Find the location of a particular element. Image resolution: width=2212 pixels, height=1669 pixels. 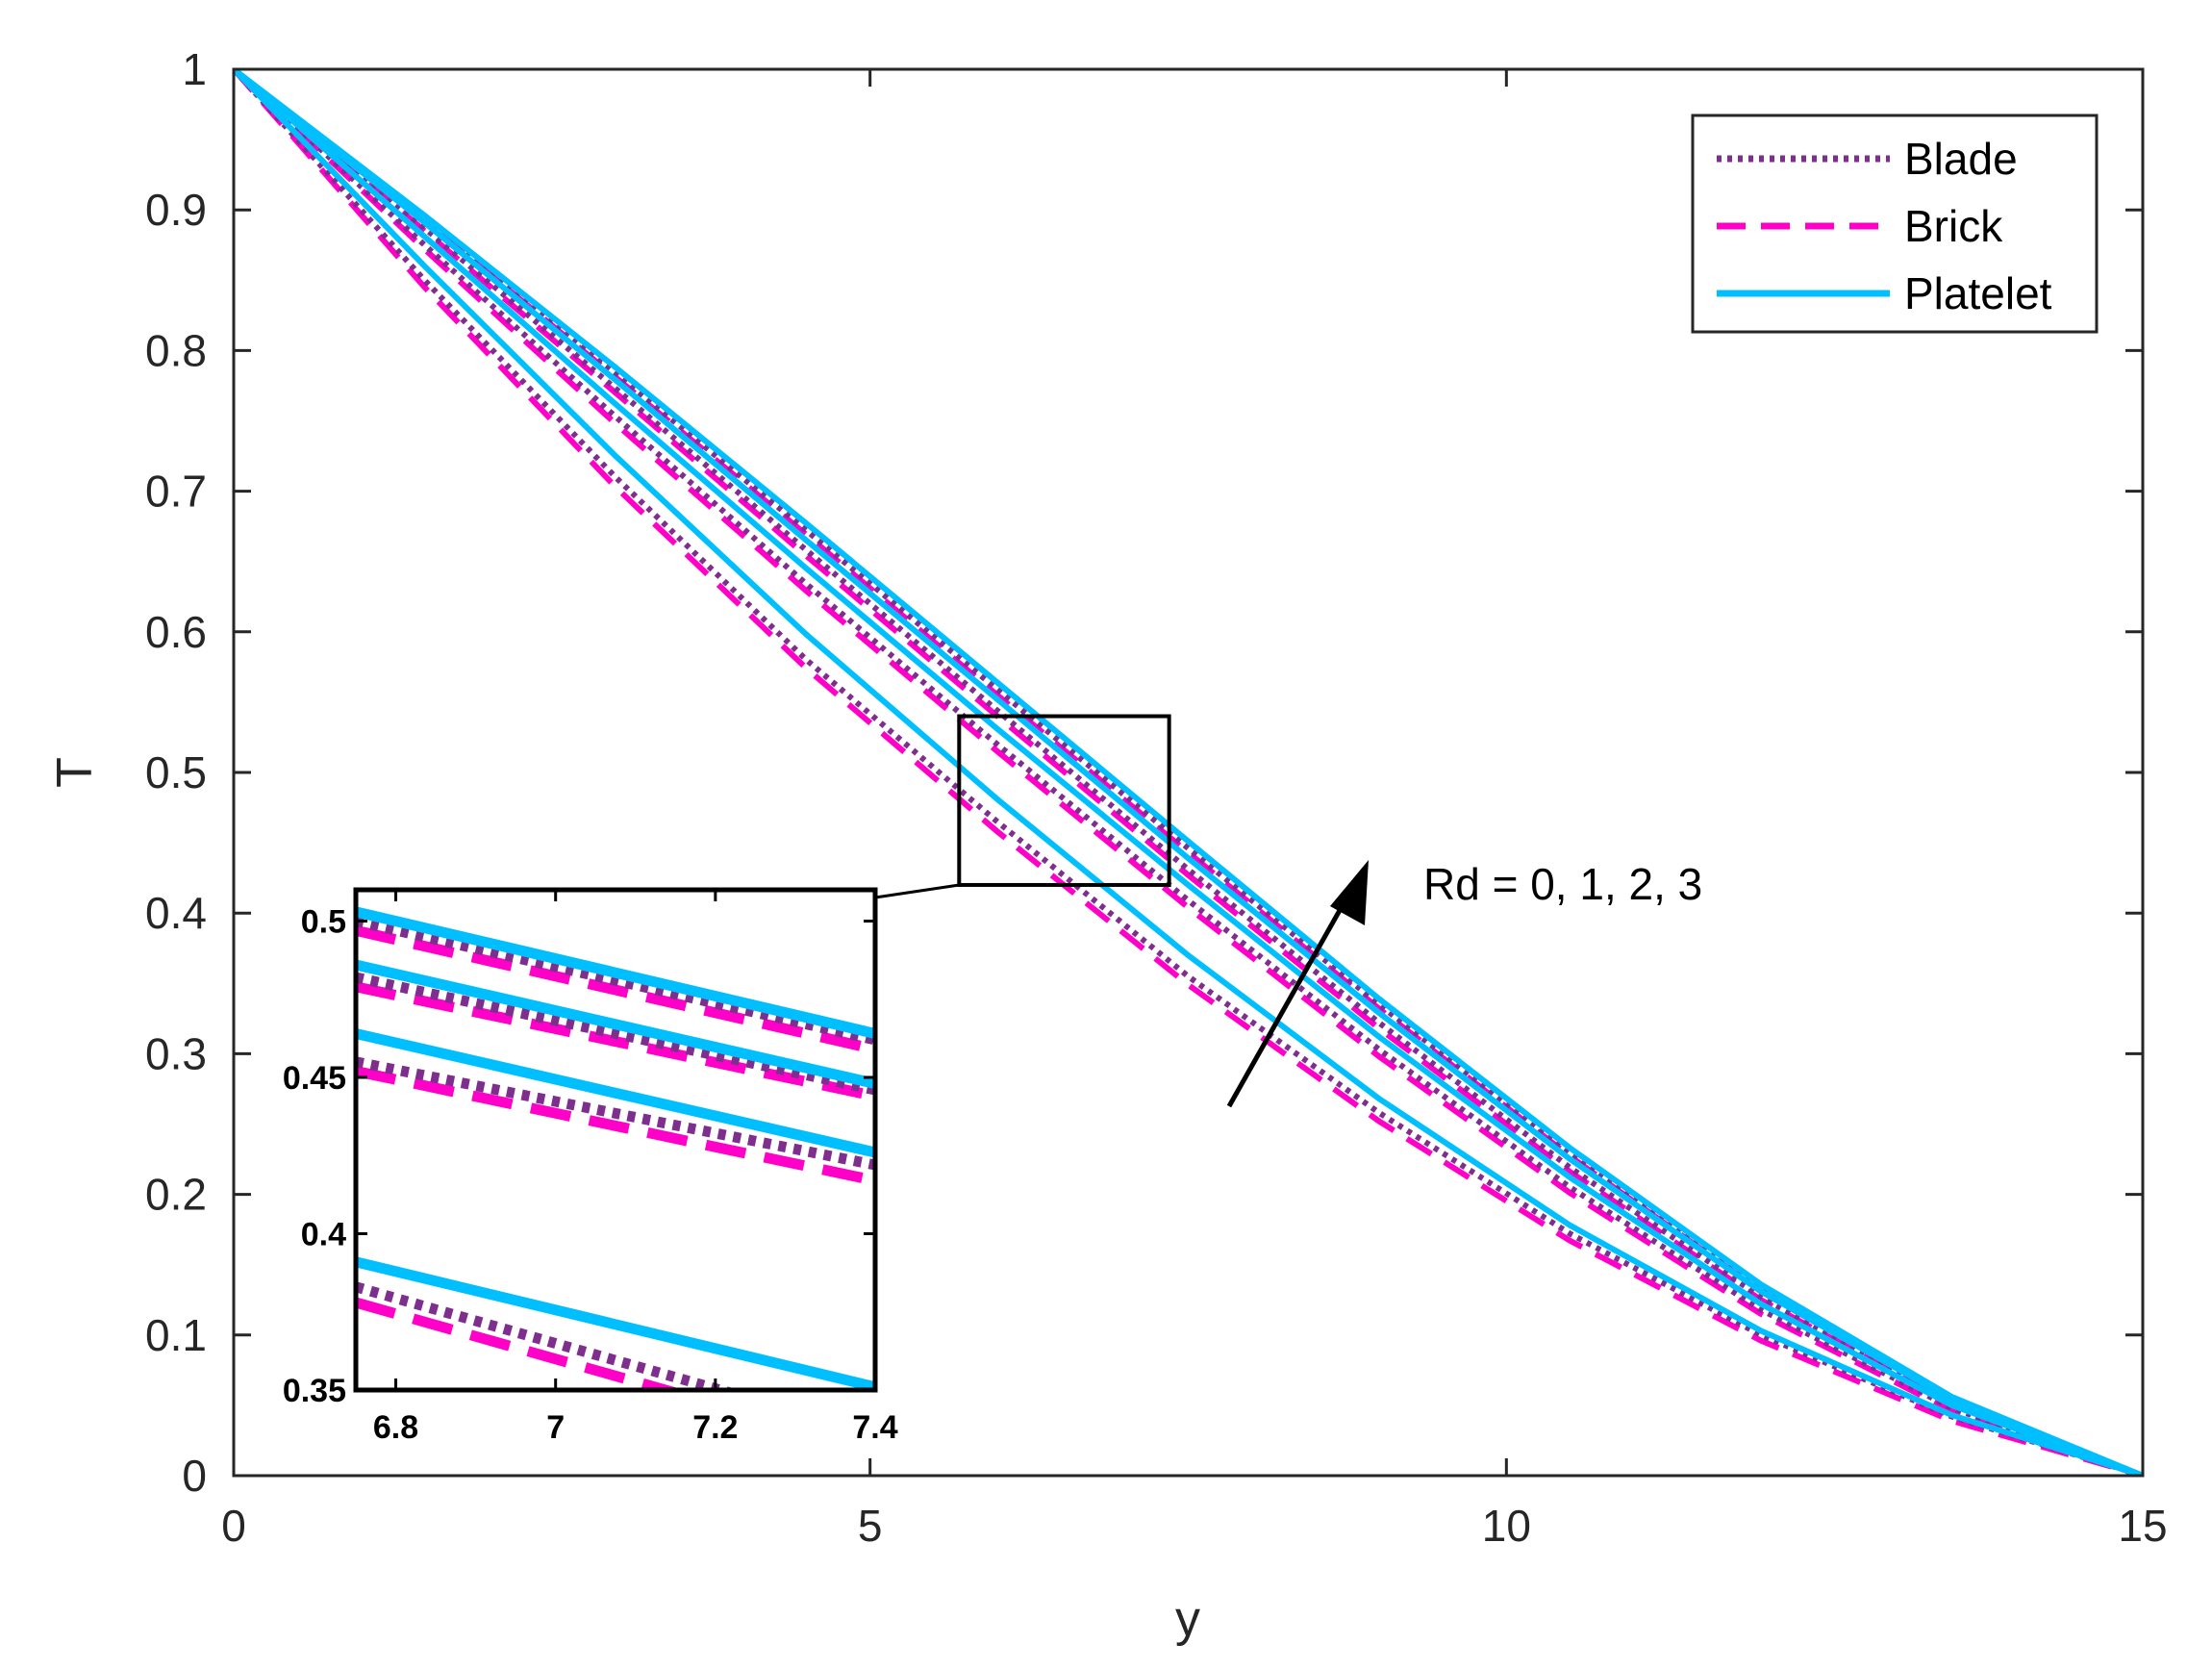

inset-line-platelet-rd3 is located at coordinates (615, 972).